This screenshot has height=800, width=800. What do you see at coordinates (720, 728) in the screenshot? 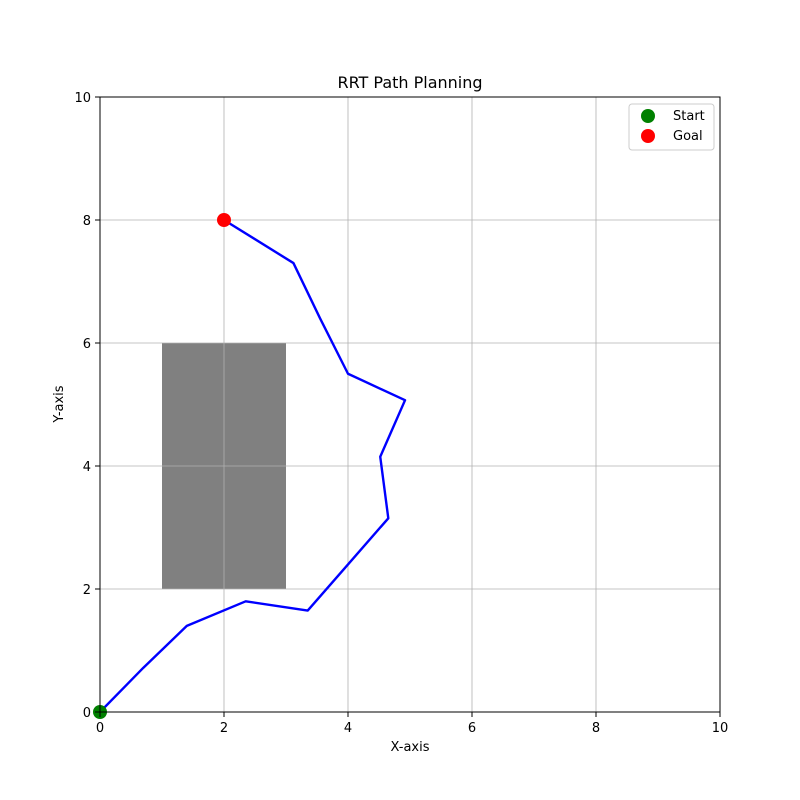
I see `x-tick-label: 10` at bounding box center [720, 728].